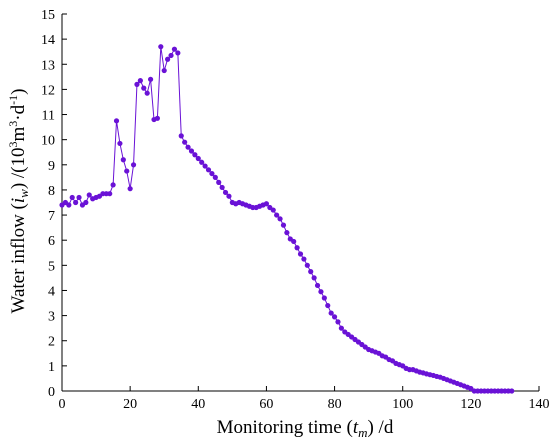 This screenshot has width=550, height=444. Describe the element at coordinates (18, 92) in the screenshot. I see `y-title-post: )` at that location.